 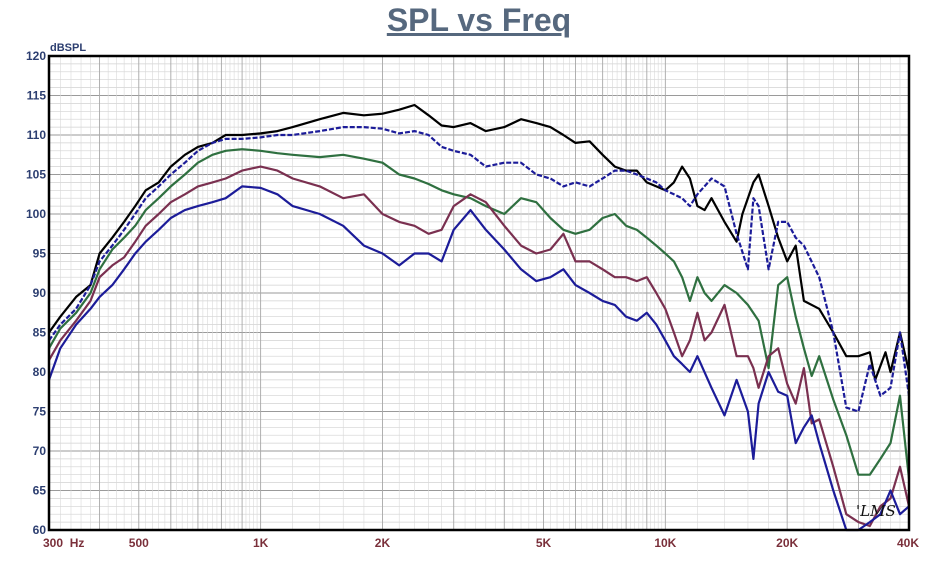 What do you see at coordinates (40, 372) in the screenshot?
I see `y-tick-label: 80` at bounding box center [40, 372].